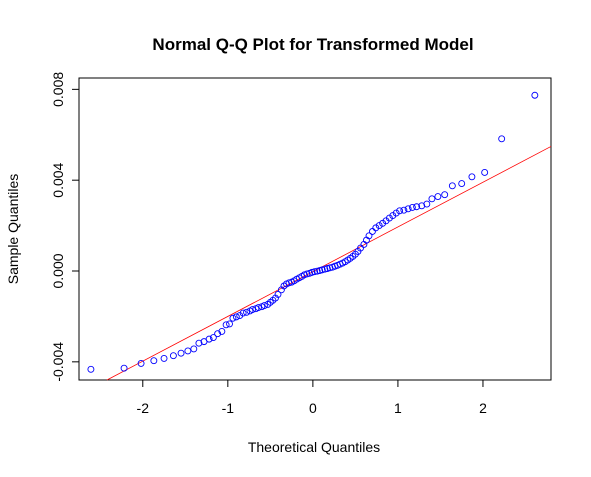 The image size is (591, 477). What do you see at coordinates (13, 229) in the screenshot?
I see `y-axis-label: Sample Quantiles` at bounding box center [13, 229].